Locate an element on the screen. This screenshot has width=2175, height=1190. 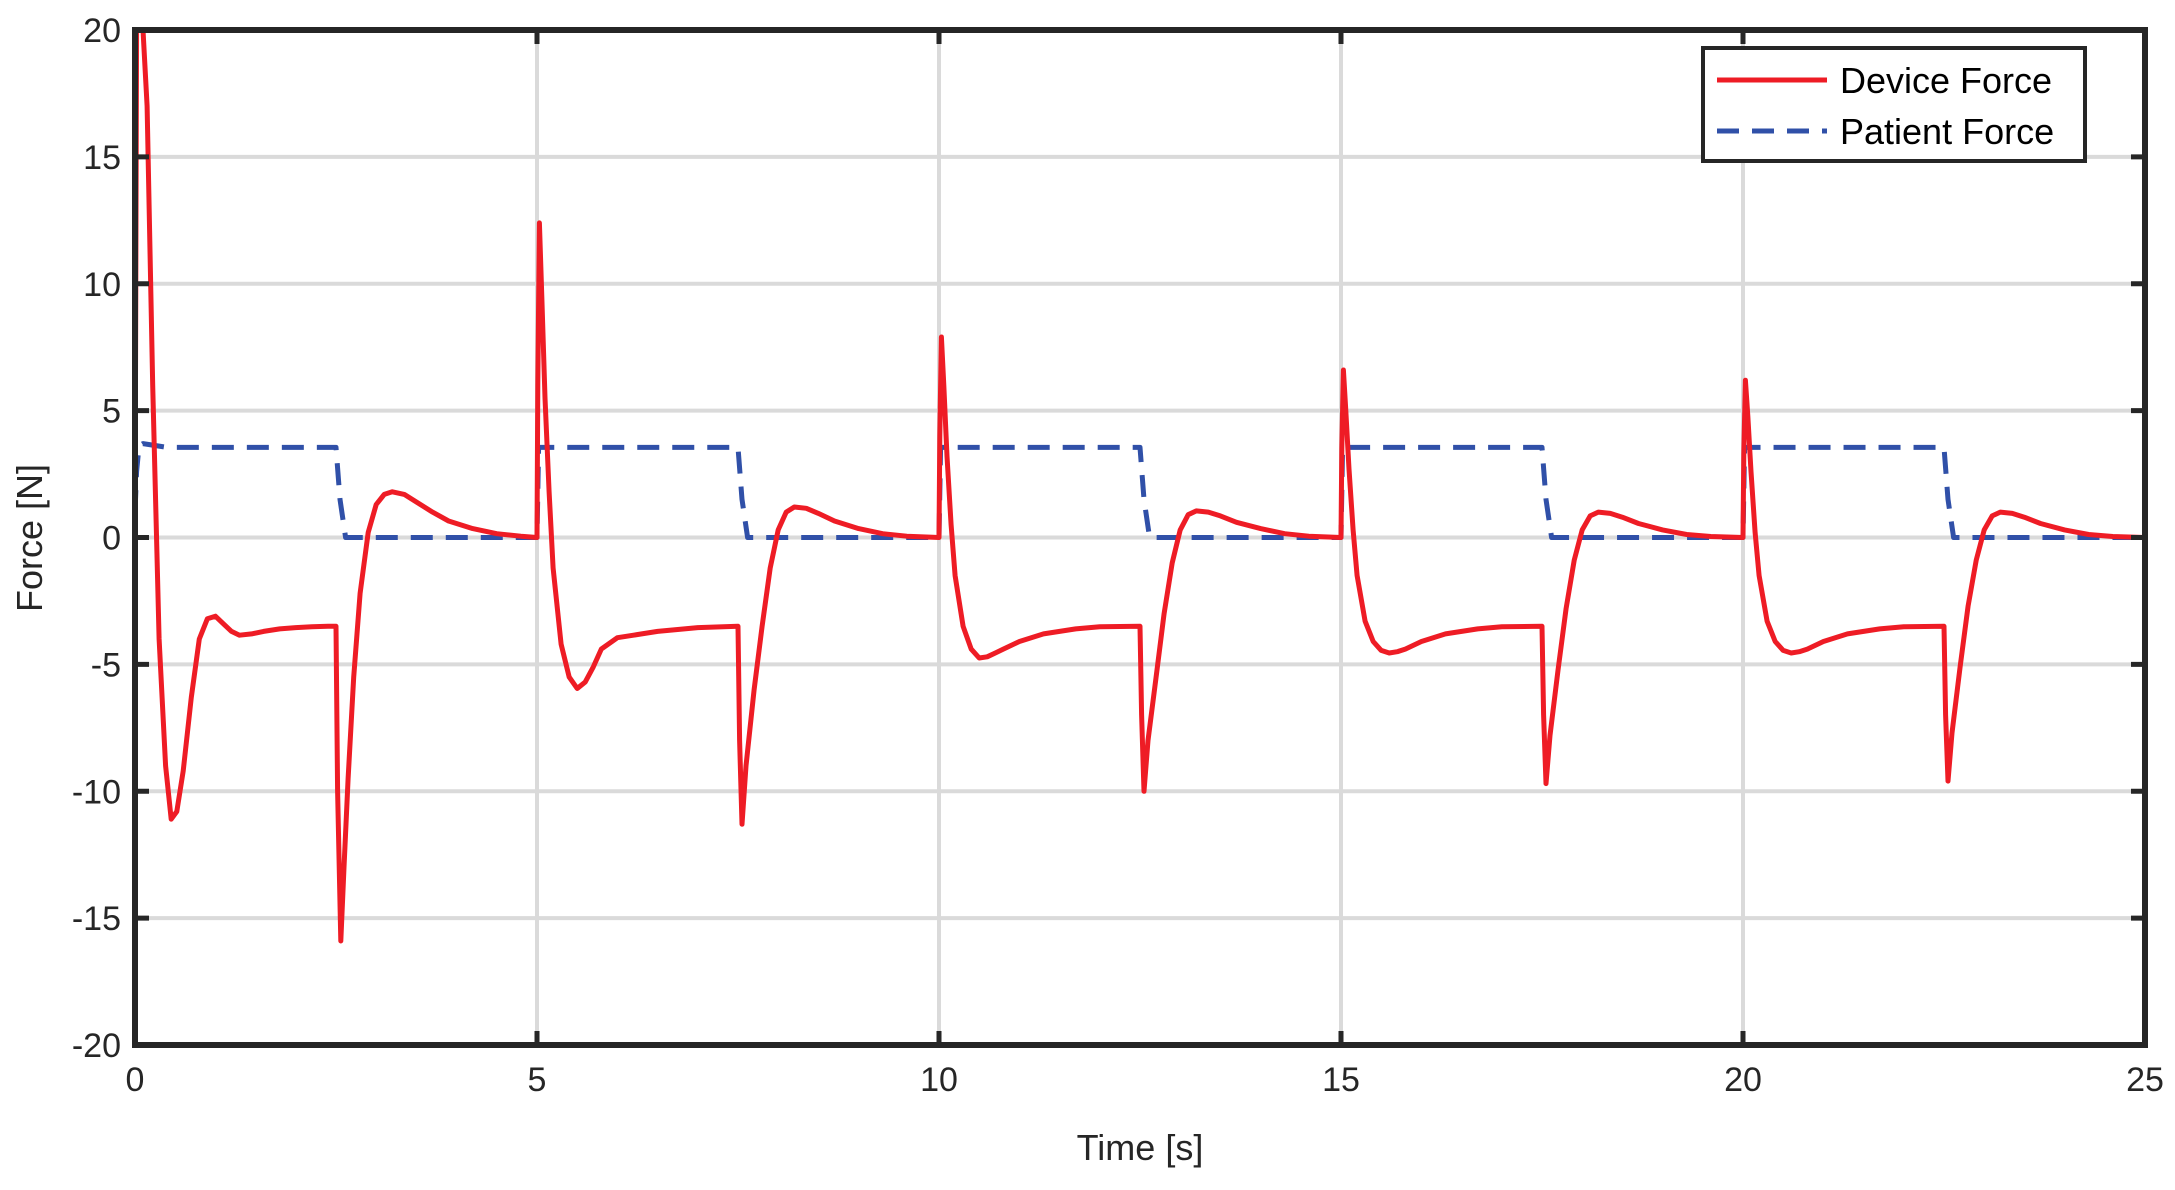
x-tick-label: 20 is located at coordinates (1743, 1080).